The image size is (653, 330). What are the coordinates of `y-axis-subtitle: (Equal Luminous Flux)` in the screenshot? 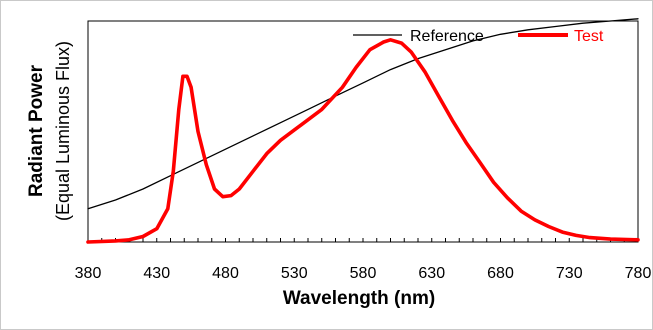 It's located at (63, 131).